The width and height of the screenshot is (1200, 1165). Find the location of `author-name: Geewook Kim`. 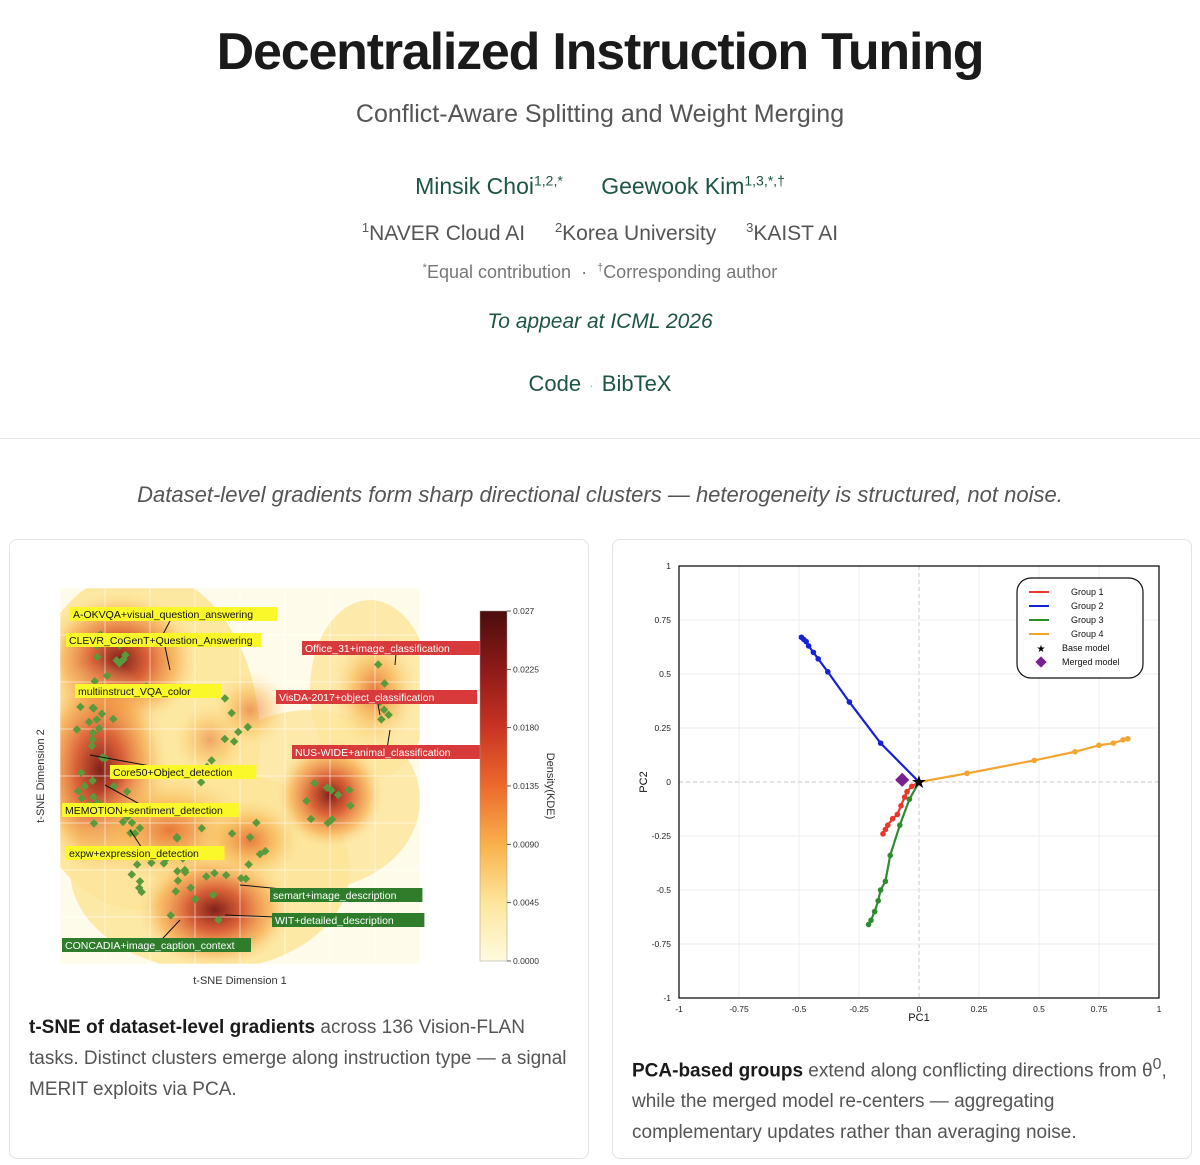

author-name: Geewook Kim is located at coordinates (673, 185).